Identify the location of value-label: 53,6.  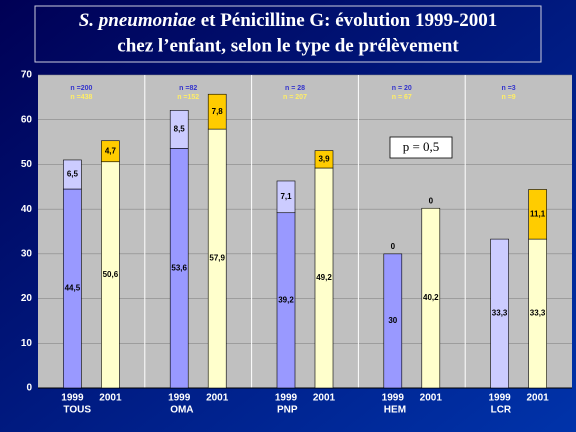
(179, 267).